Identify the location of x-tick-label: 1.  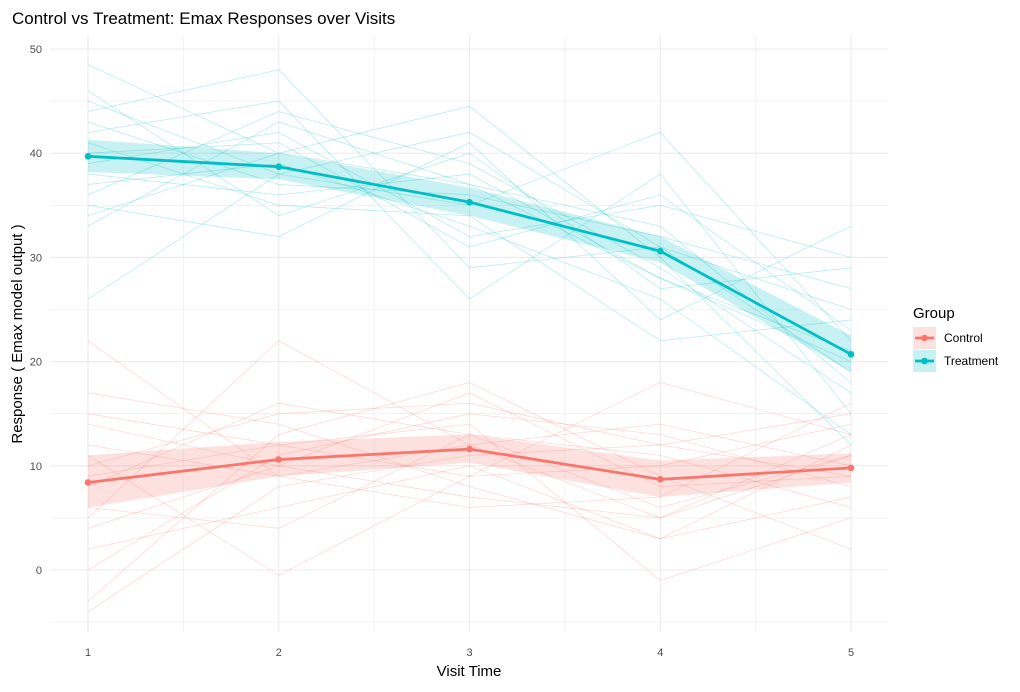
(88, 653).